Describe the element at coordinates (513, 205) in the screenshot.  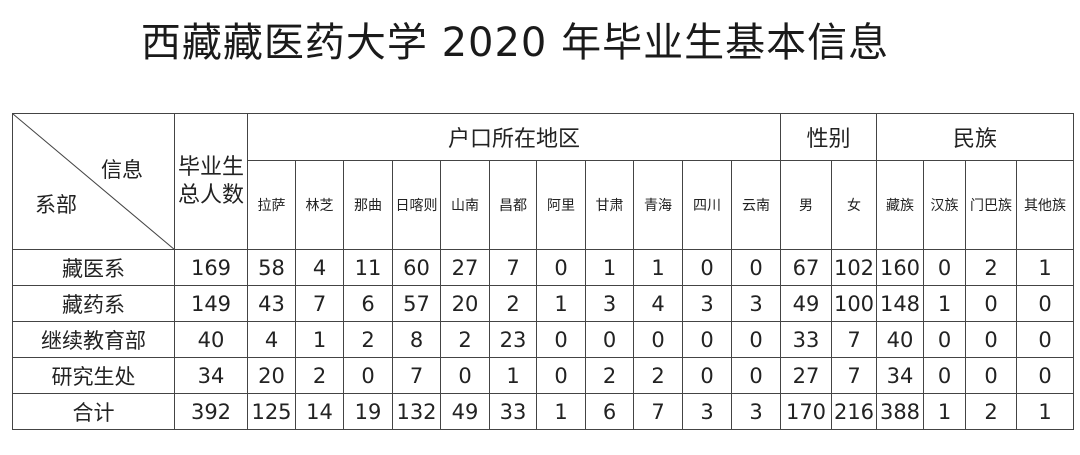
I see `region-column-header: 昌都` at that location.